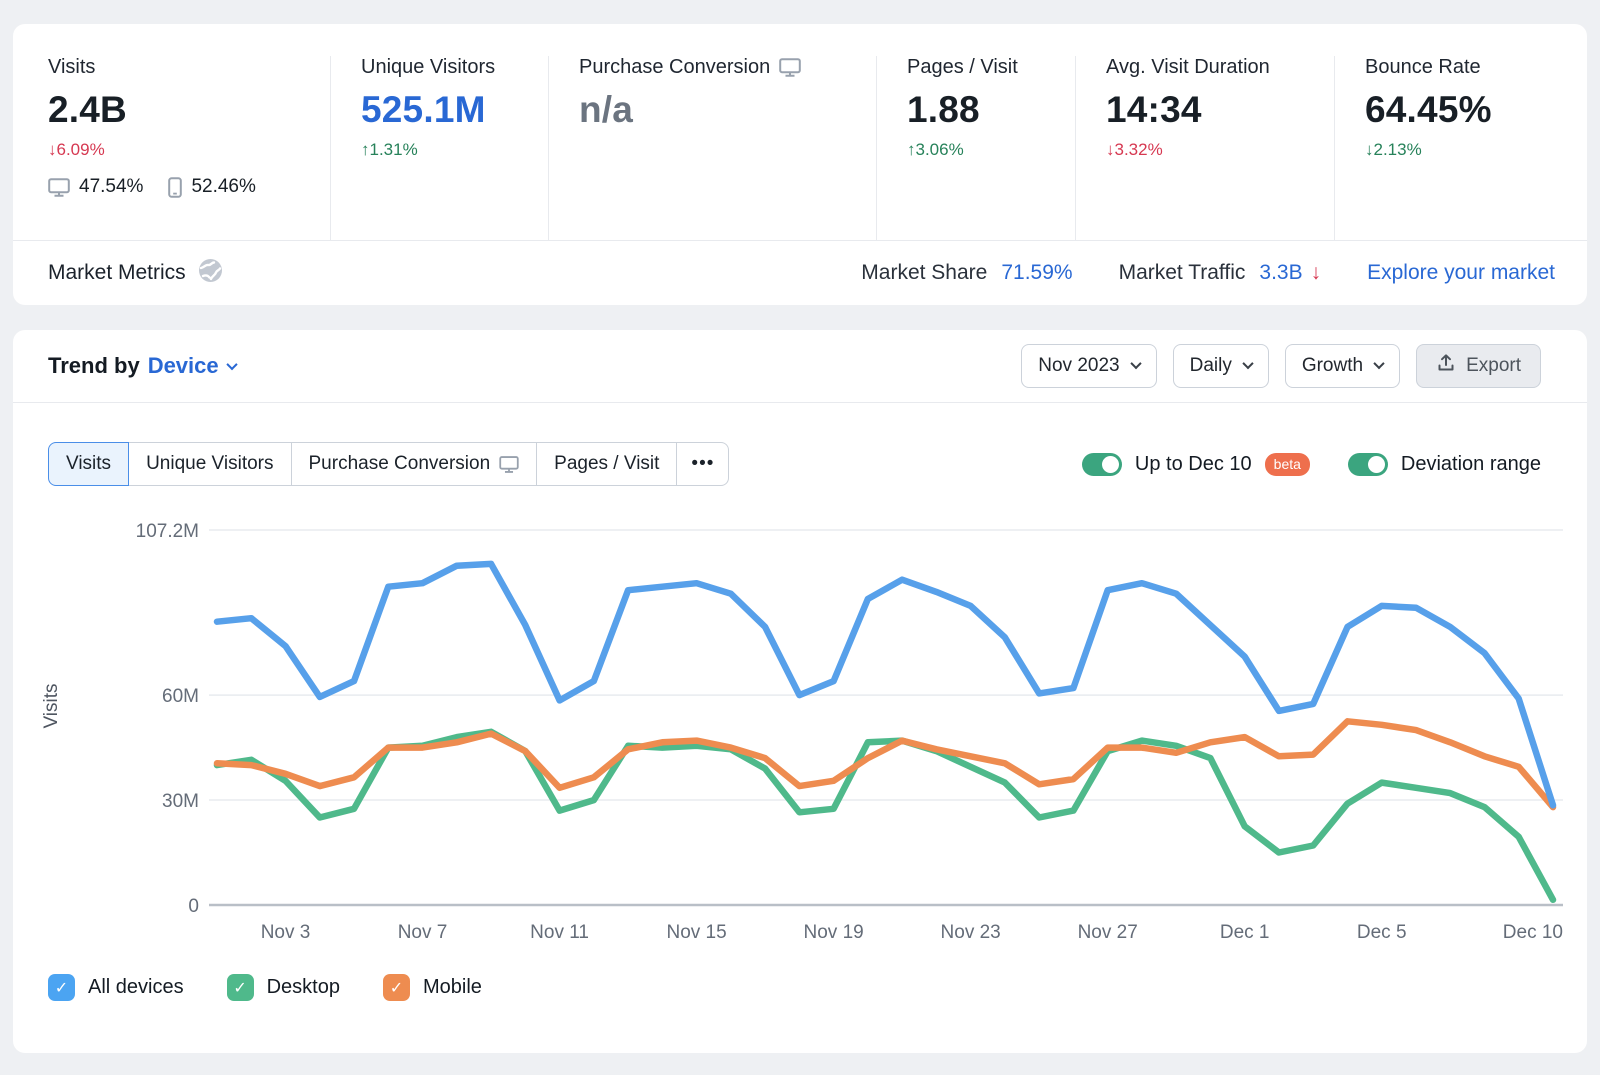 This screenshot has width=1600, height=1075. I want to click on market-traffic-value: 3.3B, so click(1281, 272).